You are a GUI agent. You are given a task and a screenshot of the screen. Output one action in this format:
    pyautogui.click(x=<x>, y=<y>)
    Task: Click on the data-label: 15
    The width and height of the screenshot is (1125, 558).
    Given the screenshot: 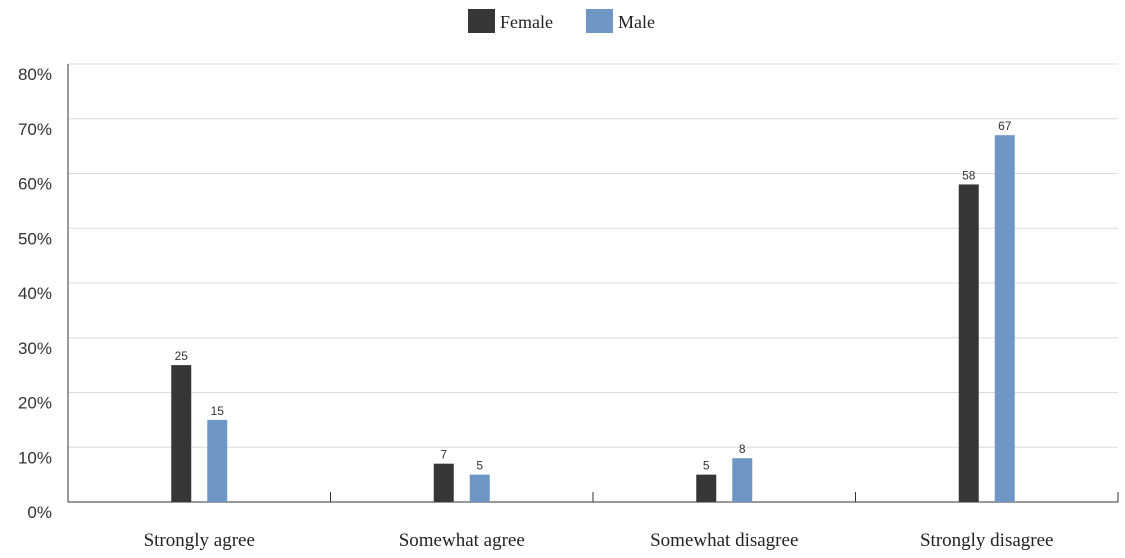 What is the action you would take?
    pyautogui.click(x=218, y=411)
    